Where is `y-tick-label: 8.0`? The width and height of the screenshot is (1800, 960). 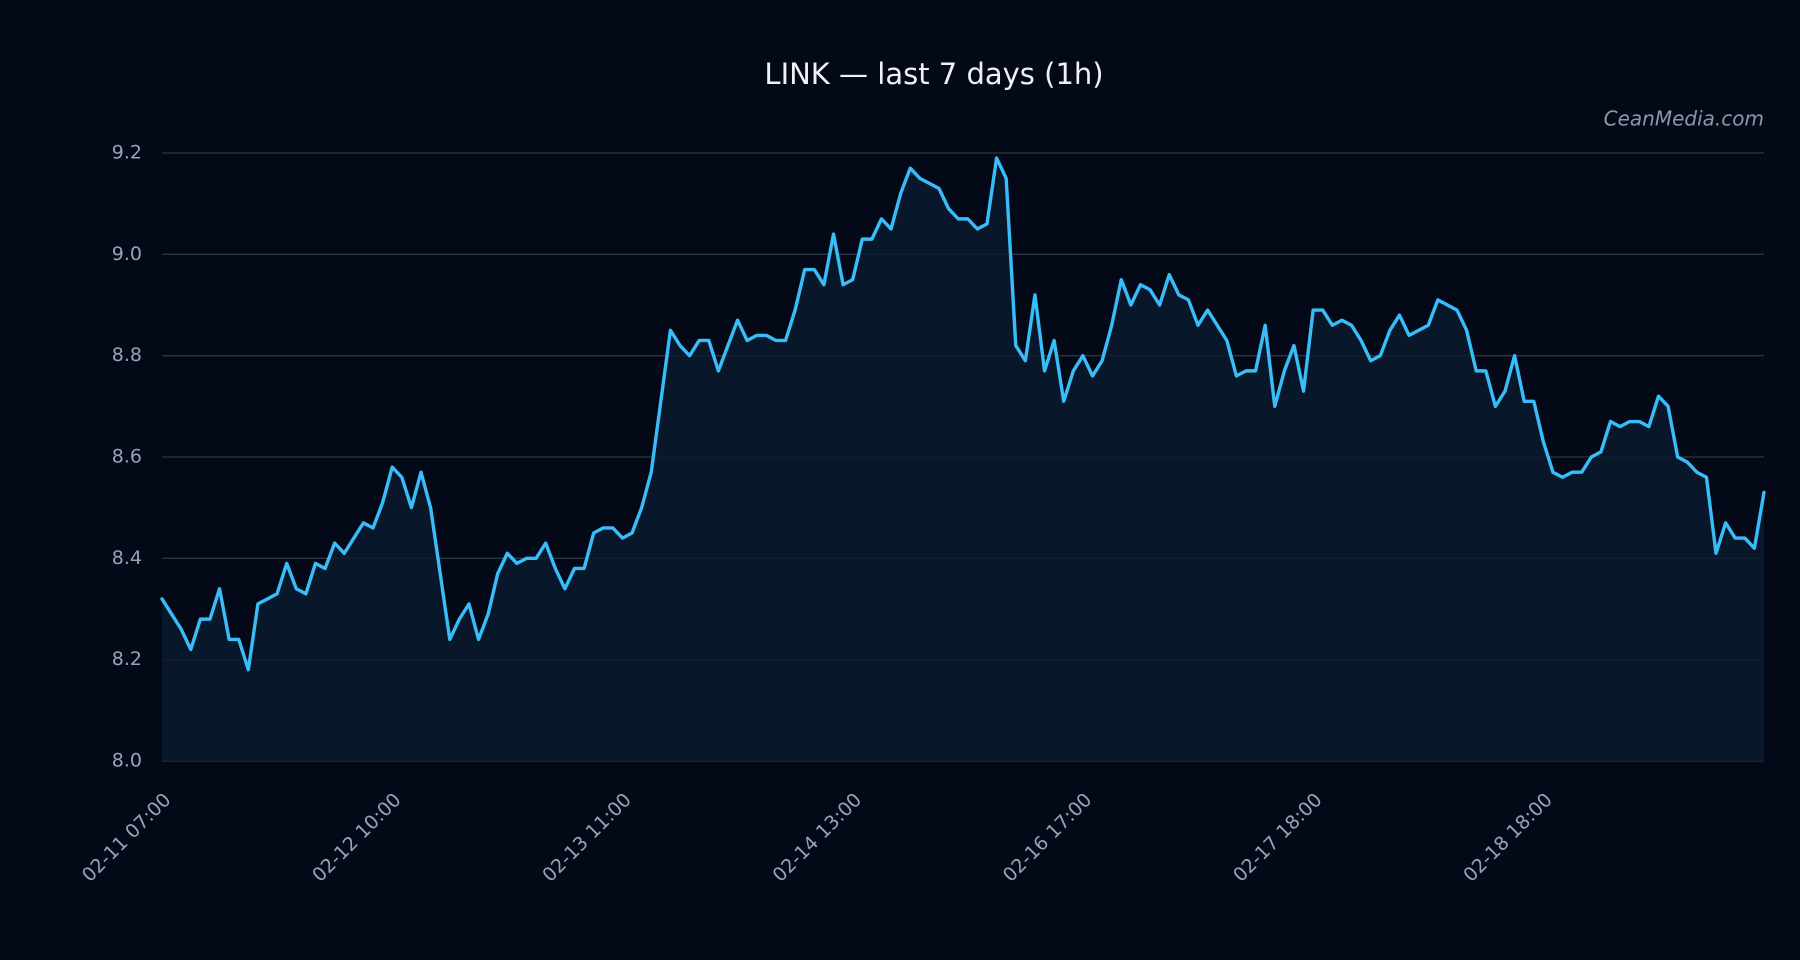 y-tick-label: 8.0 is located at coordinates (127, 761).